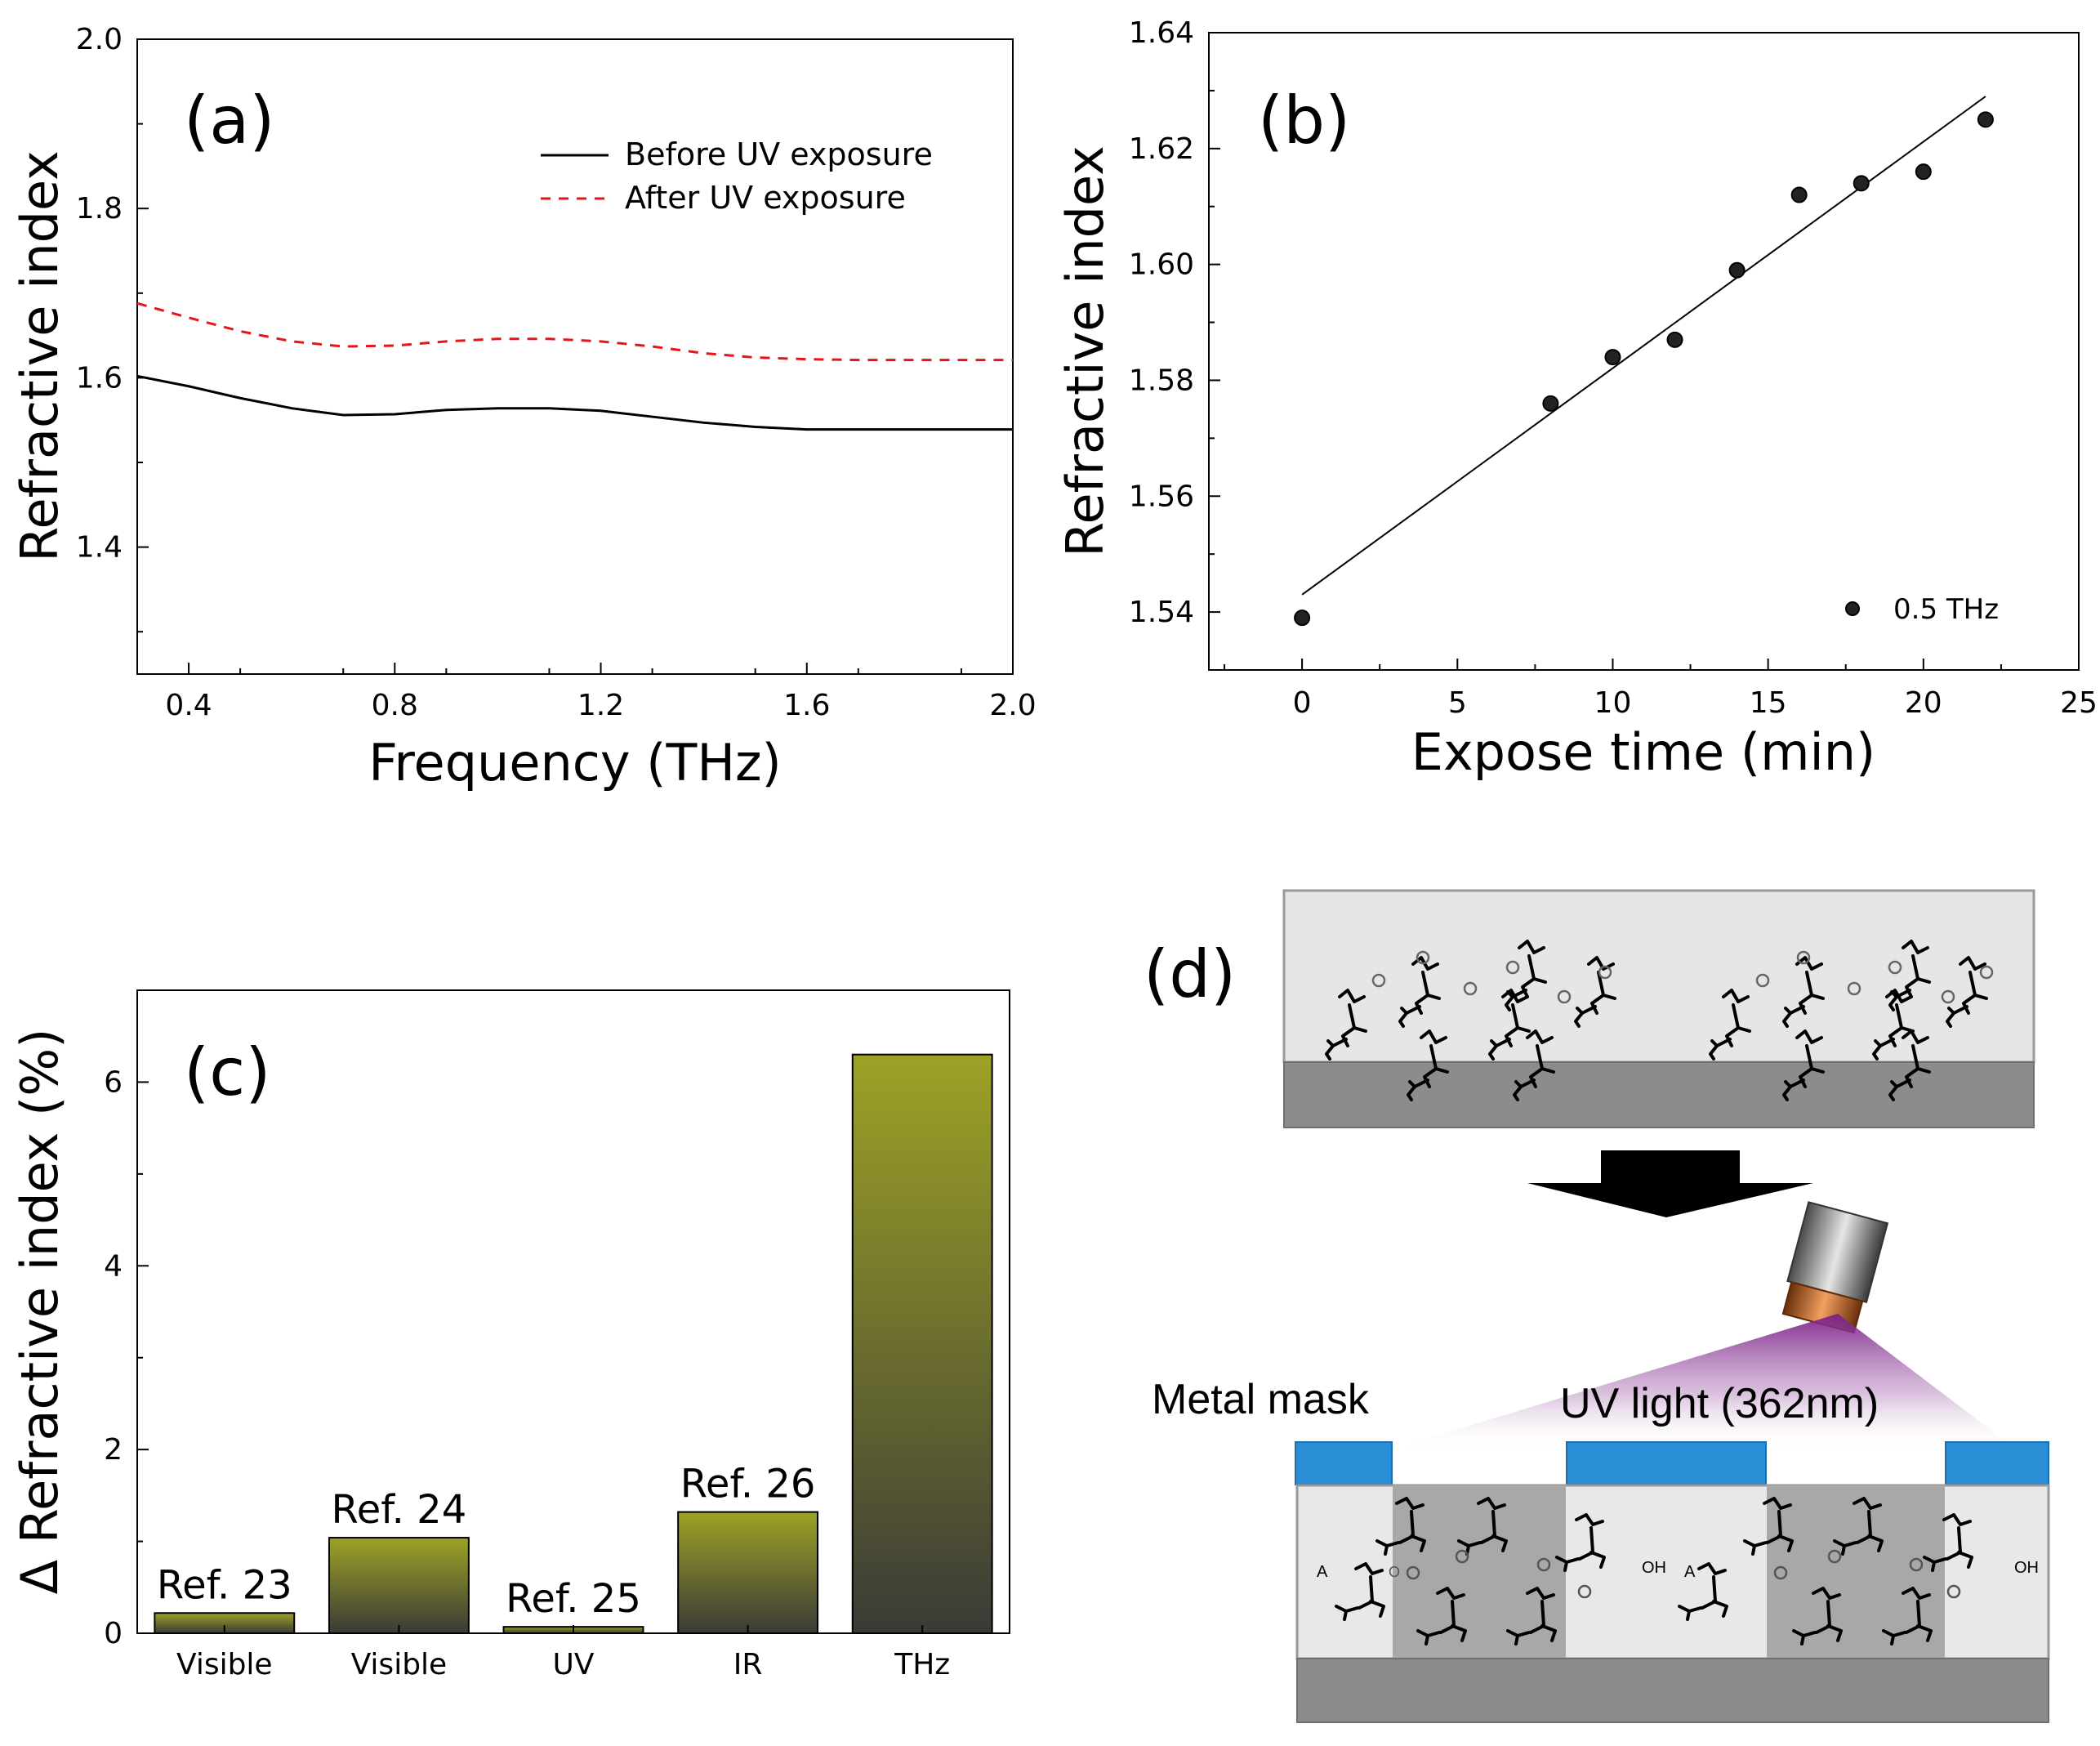 This screenshot has height=1746, width=2100. Describe the element at coordinates (1997, 1463) in the screenshot. I see `metal-mask-right` at that location.